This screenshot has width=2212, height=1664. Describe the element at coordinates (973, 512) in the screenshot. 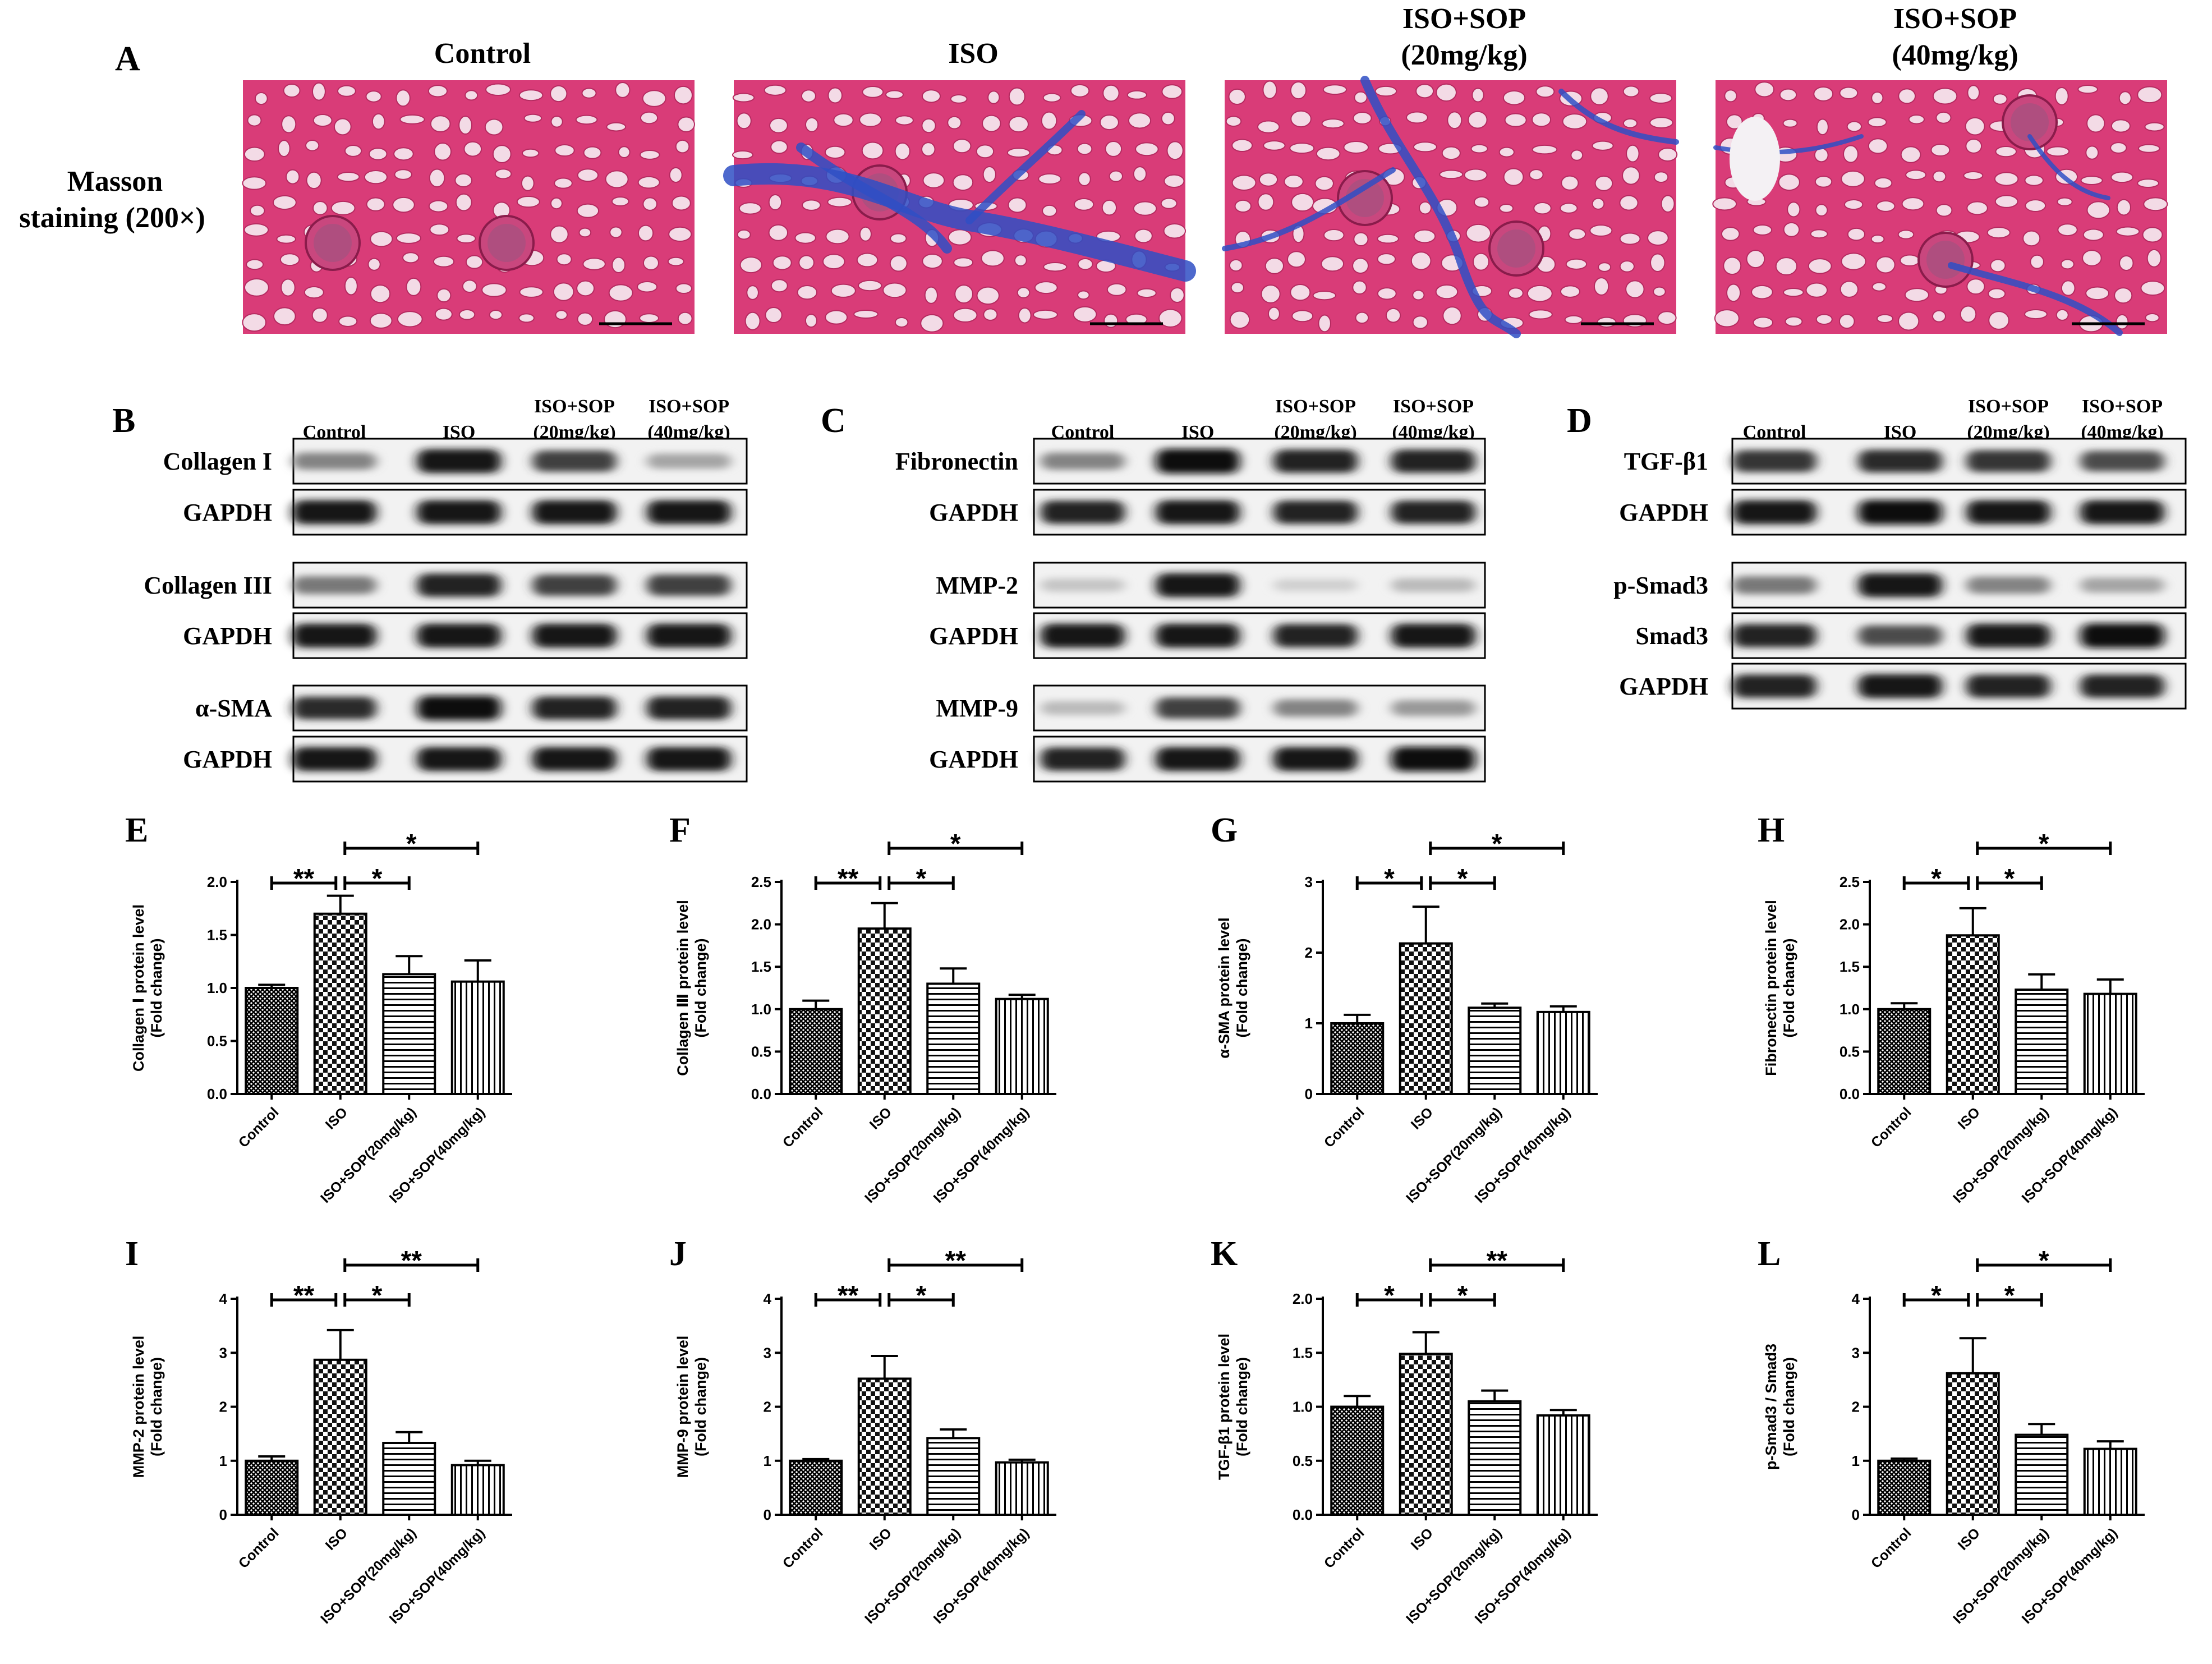

I see `blot-row-label: GAPDH` at that location.